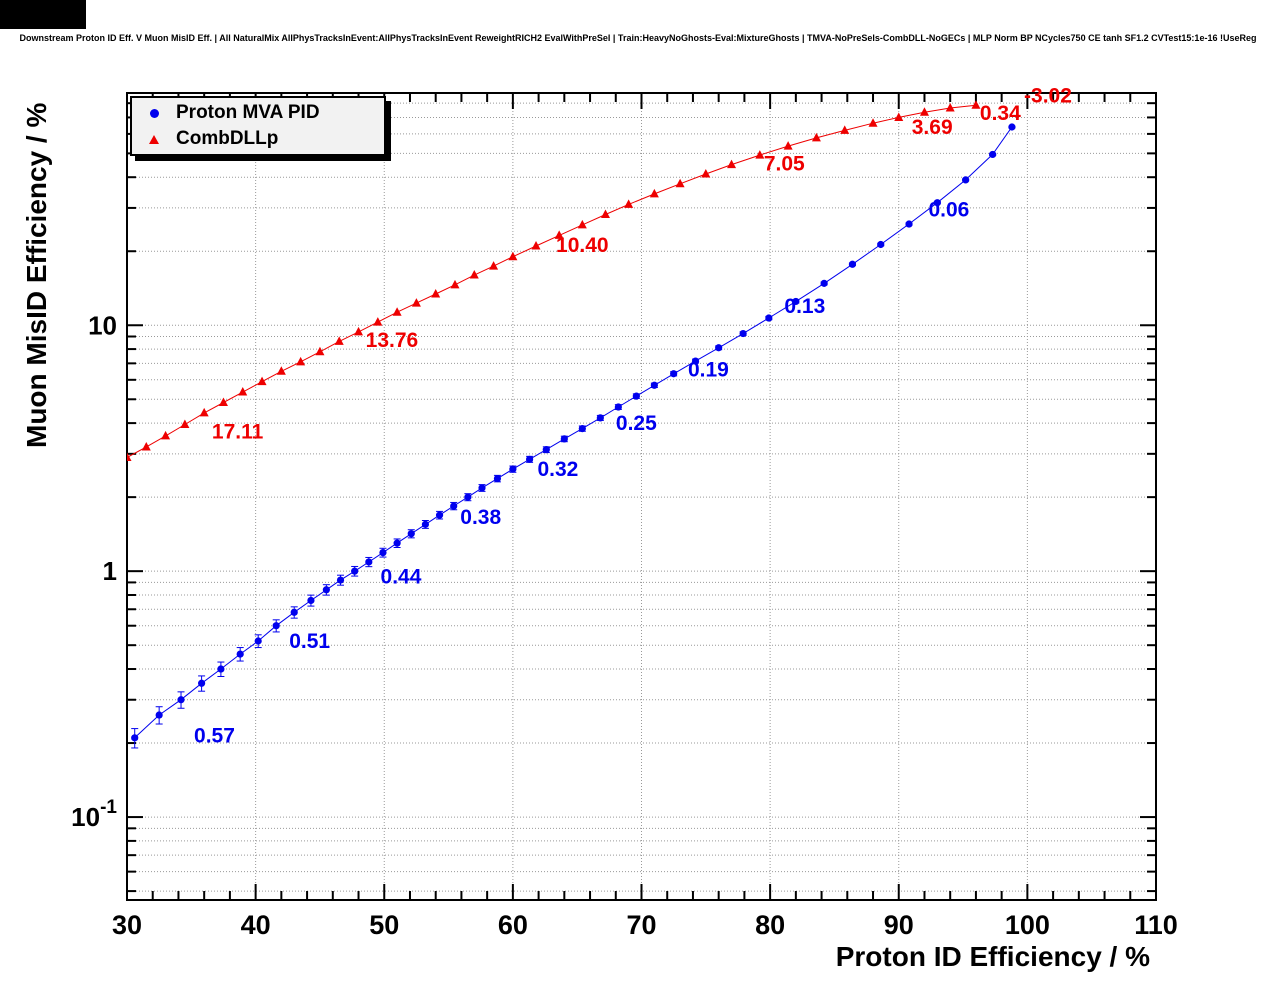  Describe the element at coordinates (227, 138) in the screenshot. I see `legend-label-combdllp: CombDLLp` at that location.